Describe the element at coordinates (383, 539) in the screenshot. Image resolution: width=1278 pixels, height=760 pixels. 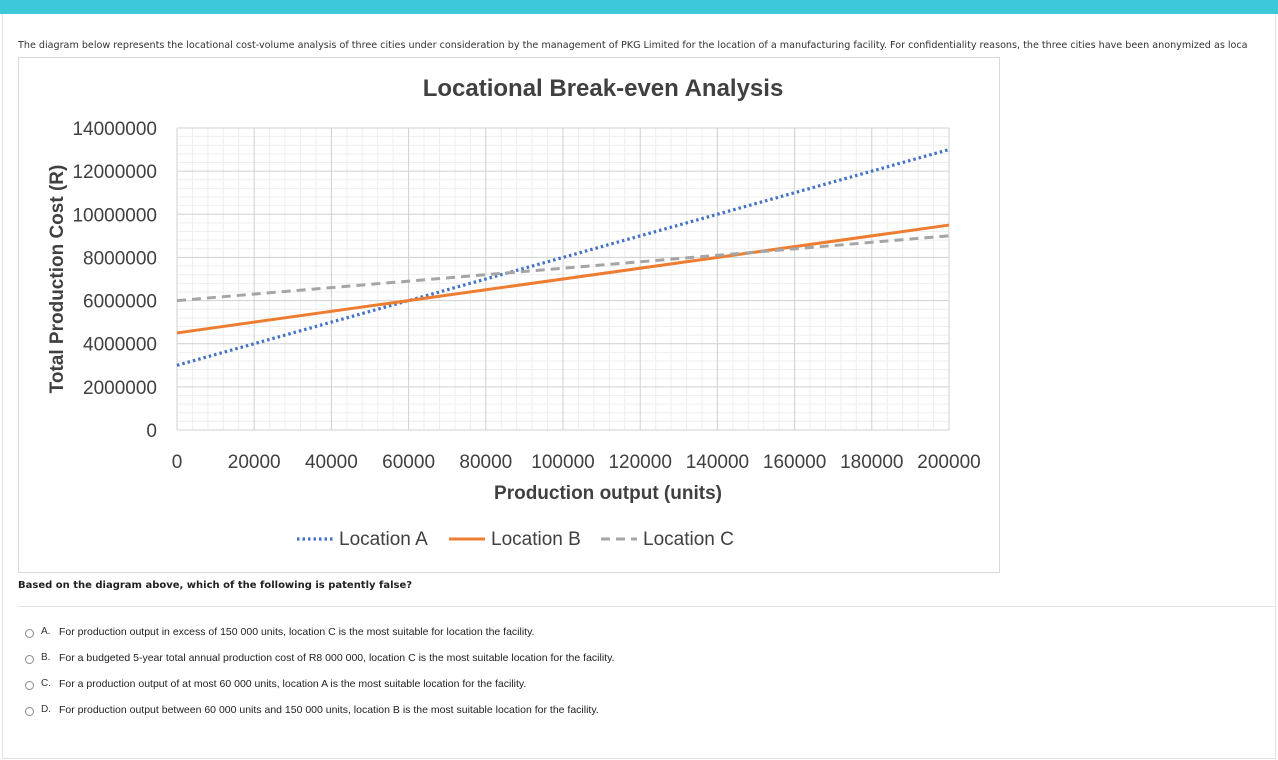
I see `legend-label: Location A` at that location.